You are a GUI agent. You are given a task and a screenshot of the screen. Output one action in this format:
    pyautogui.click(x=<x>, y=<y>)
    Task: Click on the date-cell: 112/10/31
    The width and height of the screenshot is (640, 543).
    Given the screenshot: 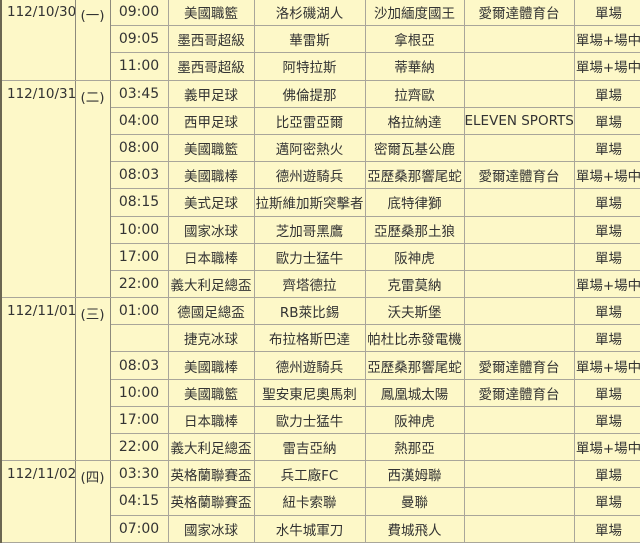 What is the action you would take?
    pyautogui.click(x=38, y=189)
    